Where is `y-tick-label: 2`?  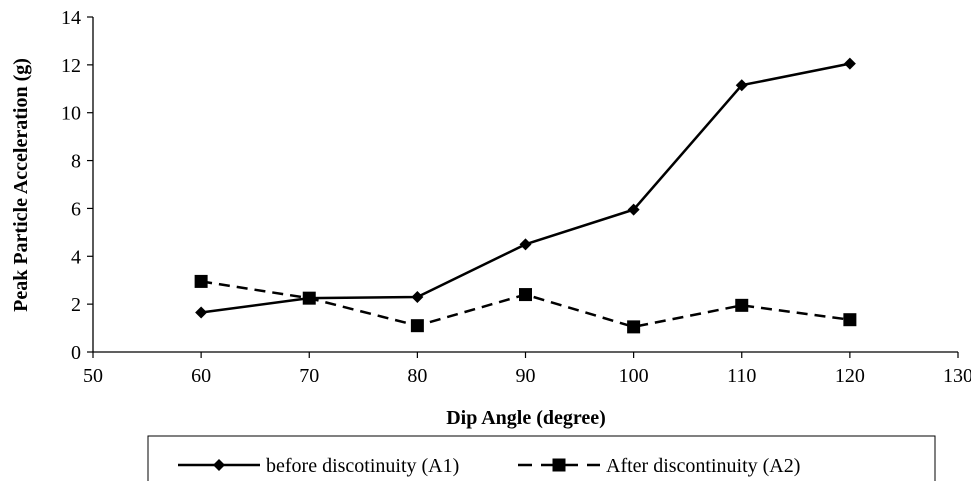
y-tick-label: 2 is located at coordinates (76, 305).